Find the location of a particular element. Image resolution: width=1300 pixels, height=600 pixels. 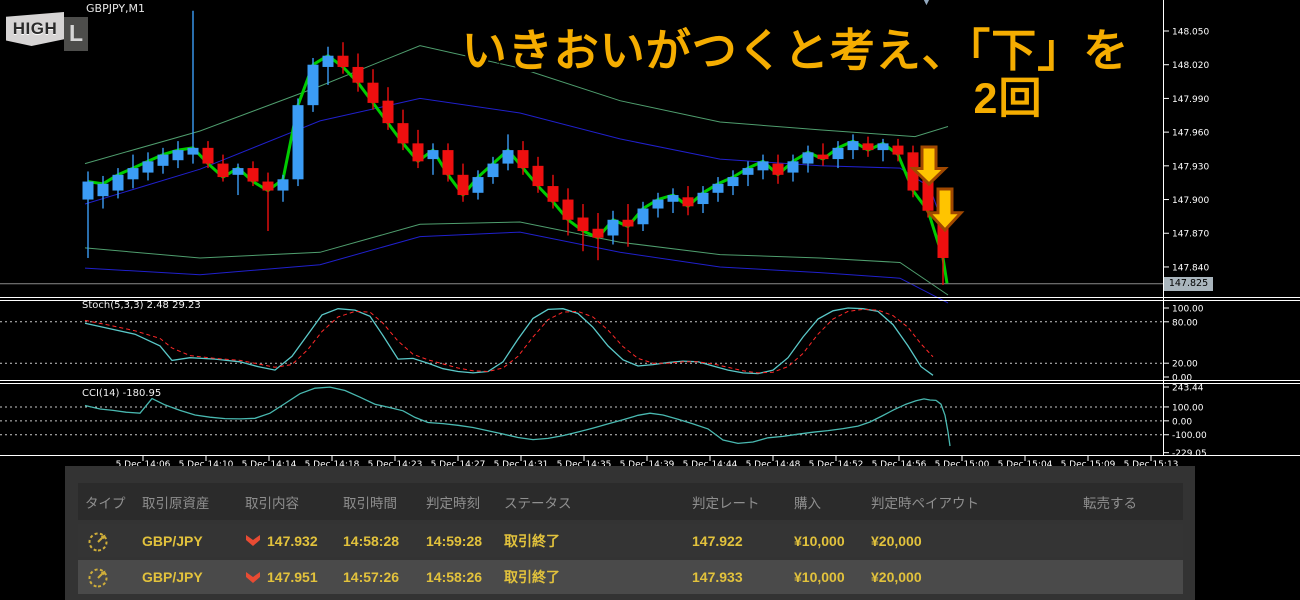

trade-time: 14:57:26 is located at coordinates (371, 577).